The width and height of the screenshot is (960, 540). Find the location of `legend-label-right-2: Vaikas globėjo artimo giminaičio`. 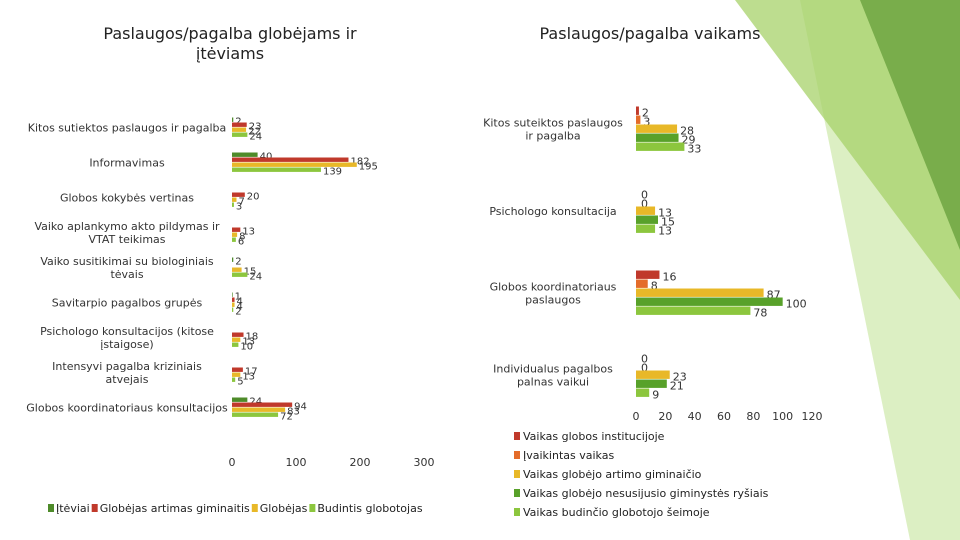

legend-label-right-2: Vaikas globėjo artimo giminaičio is located at coordinates (612, 474).